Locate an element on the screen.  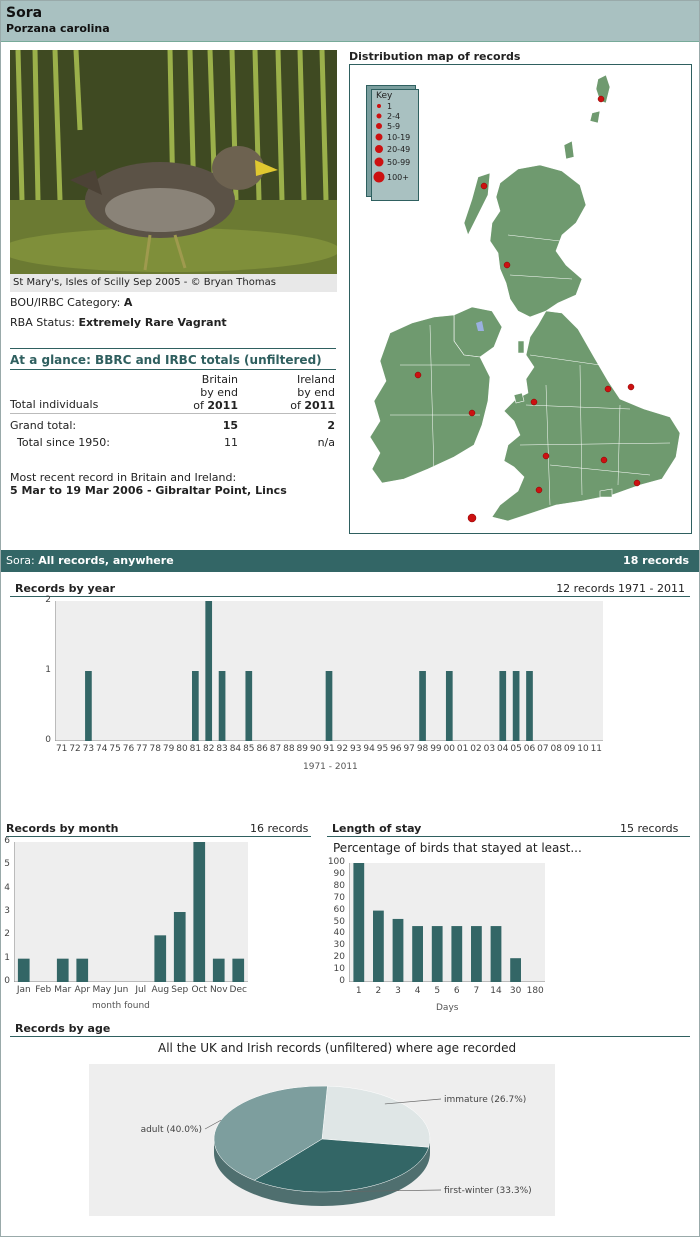
x-tick-92: 92 is located at coordinates (342, 749).